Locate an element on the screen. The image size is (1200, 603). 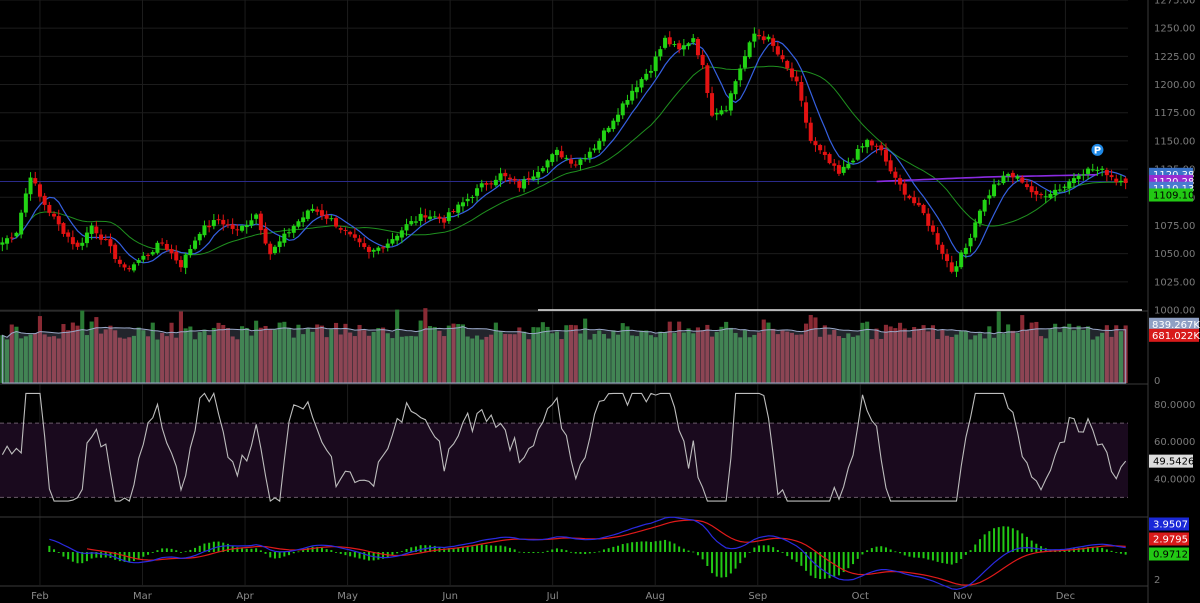
macd-tag is located at coordinates (1169, 524).